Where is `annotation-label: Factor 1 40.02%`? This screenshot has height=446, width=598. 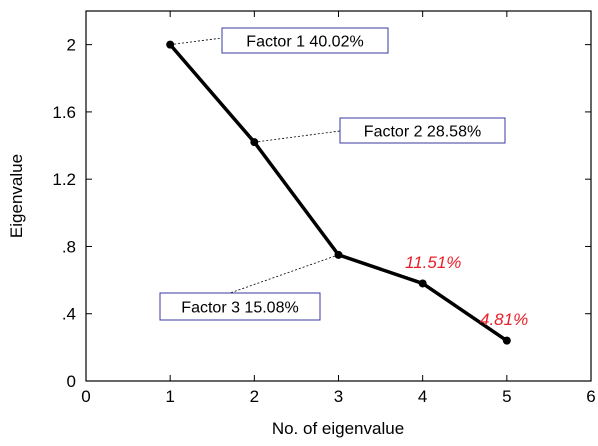 annotation-label: Factor 1 40.02% is located at coordinates (304, 42).